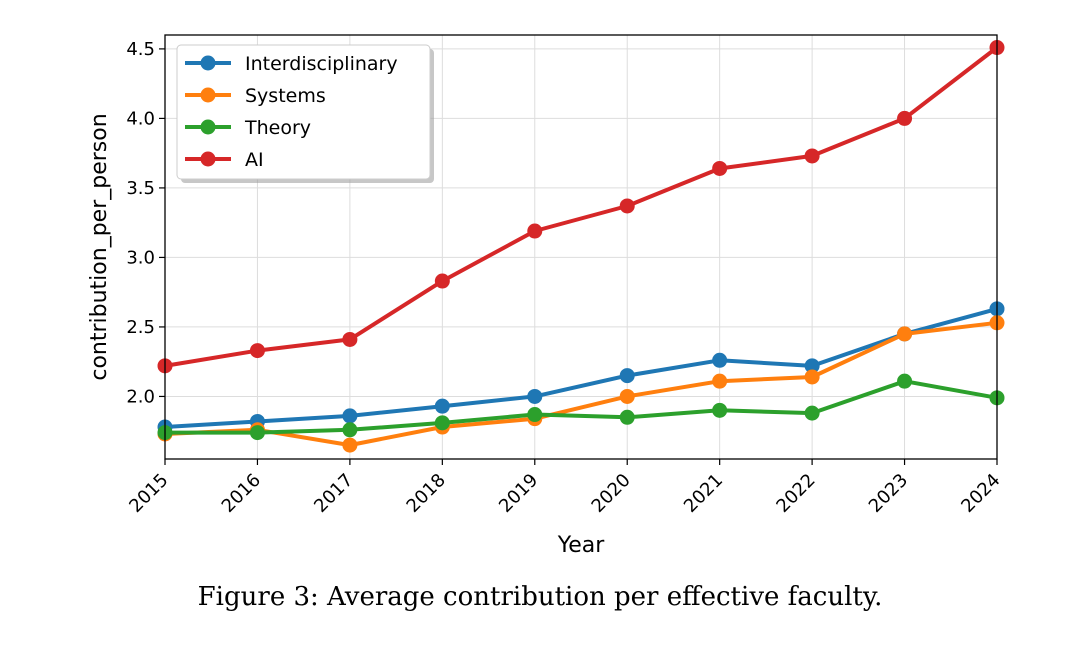  What do you see at coordinates (581, 545) in the screenshot?
I see `x-axis-label: Year` at bounding box center [581, 545].